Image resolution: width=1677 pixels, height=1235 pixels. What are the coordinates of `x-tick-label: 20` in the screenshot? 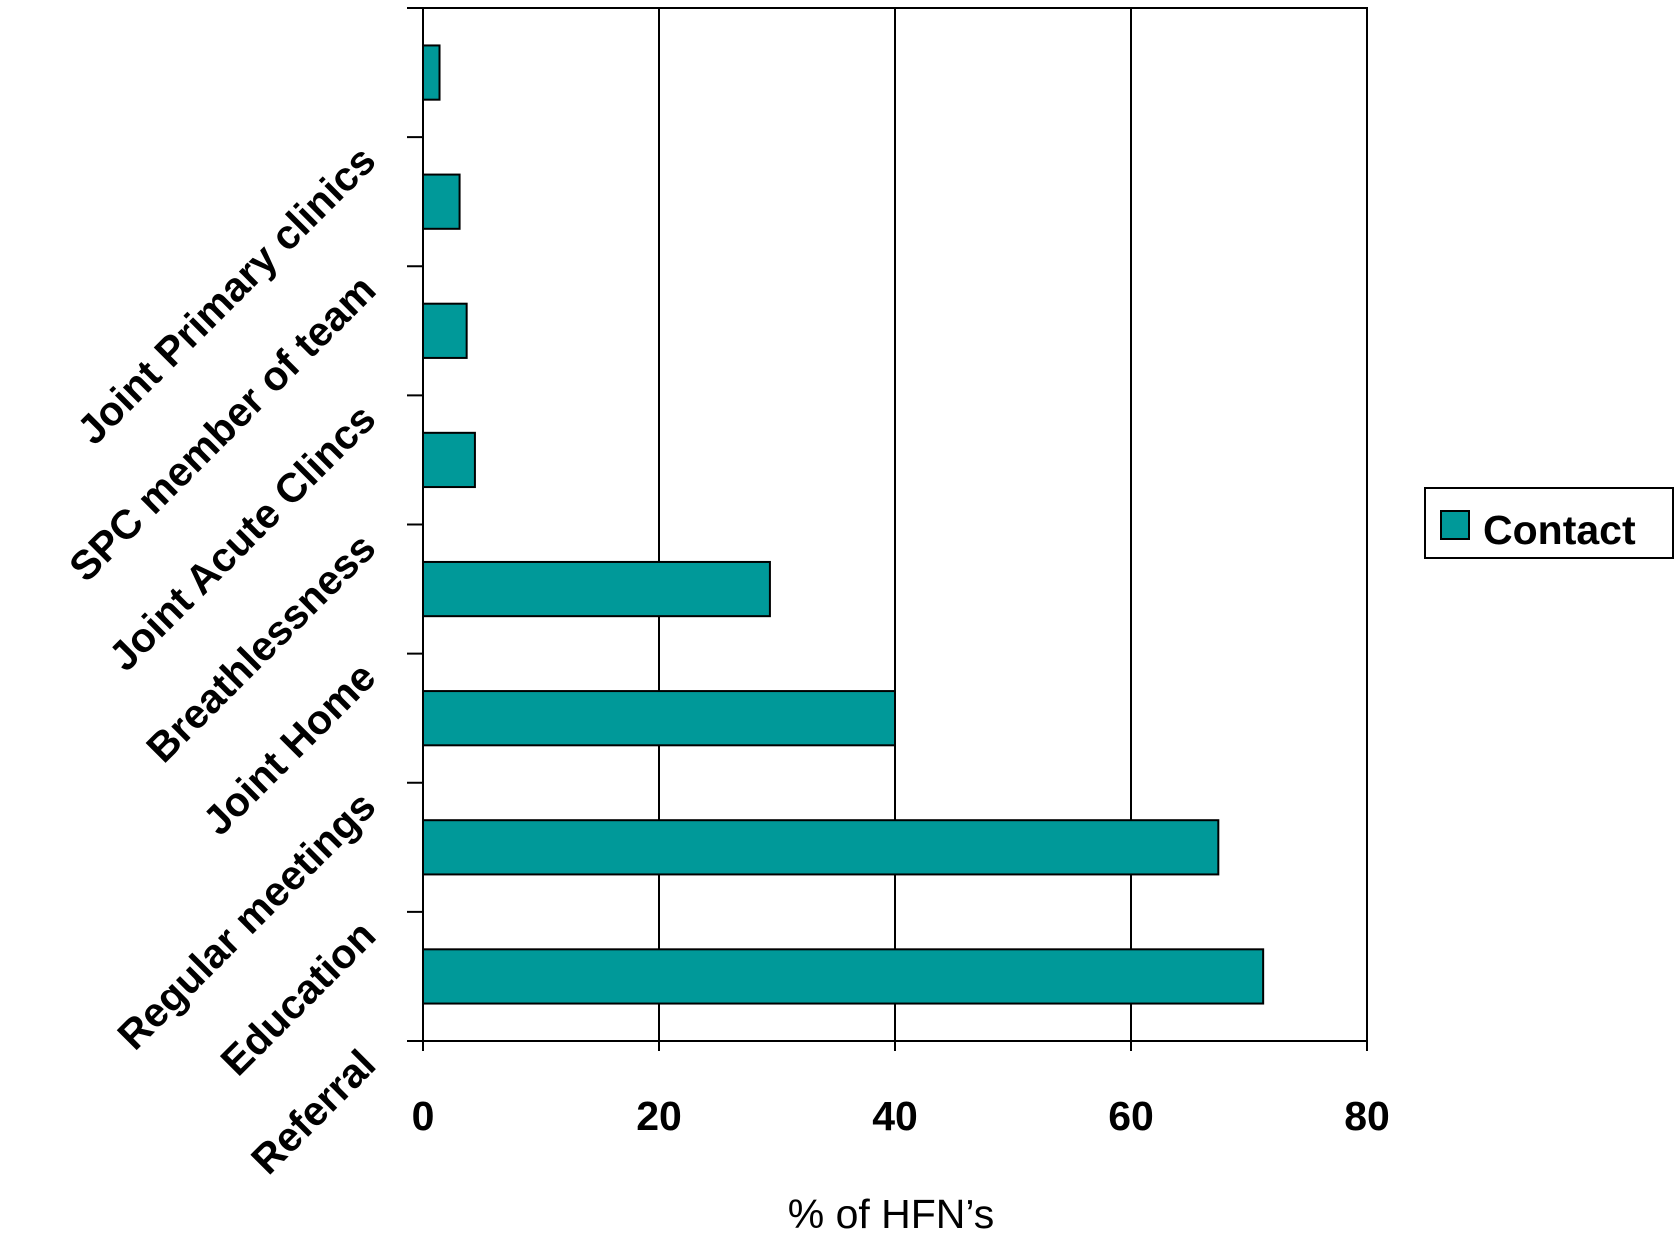 It's located at (659, 1116).